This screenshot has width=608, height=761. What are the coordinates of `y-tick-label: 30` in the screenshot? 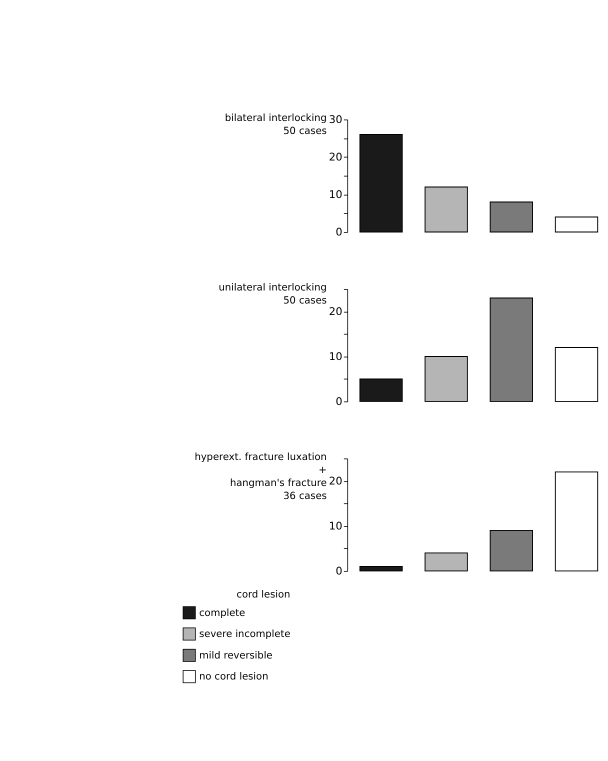 It's located at (335, 119).